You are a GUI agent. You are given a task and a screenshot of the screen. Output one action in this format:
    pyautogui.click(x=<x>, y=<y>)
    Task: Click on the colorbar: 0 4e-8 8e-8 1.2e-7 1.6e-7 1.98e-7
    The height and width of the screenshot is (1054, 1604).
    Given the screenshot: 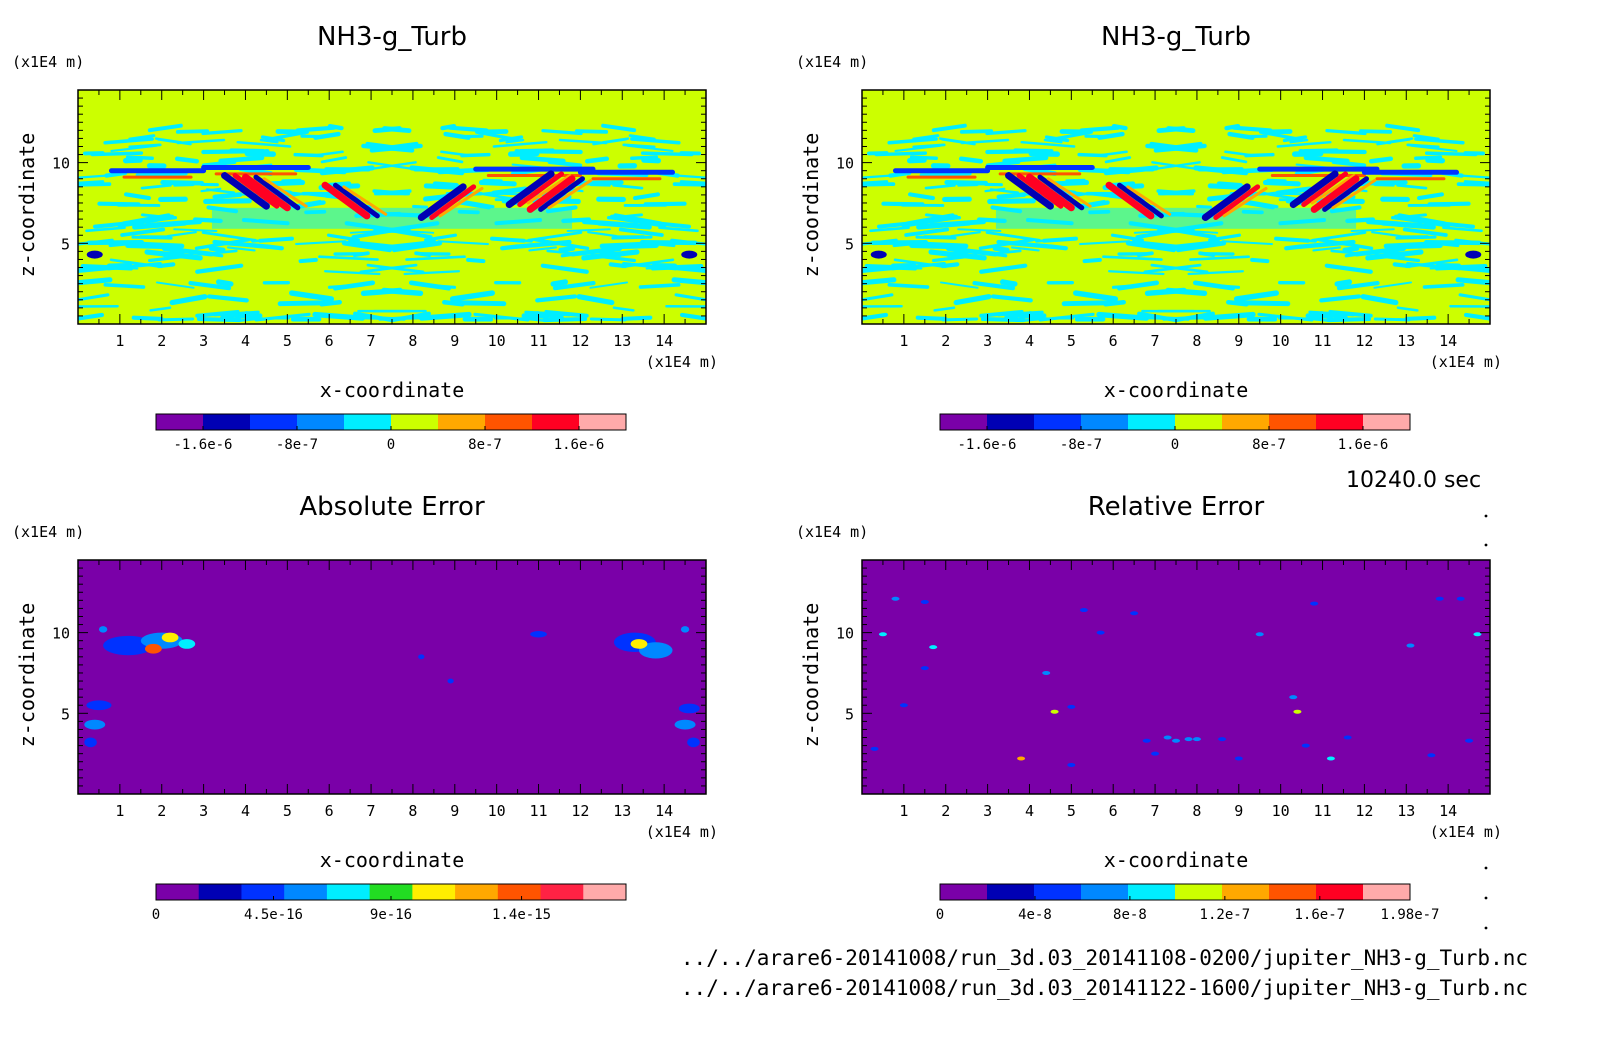 What is the action you would take?
    pyautogui.click(x=1188, y=903)
    